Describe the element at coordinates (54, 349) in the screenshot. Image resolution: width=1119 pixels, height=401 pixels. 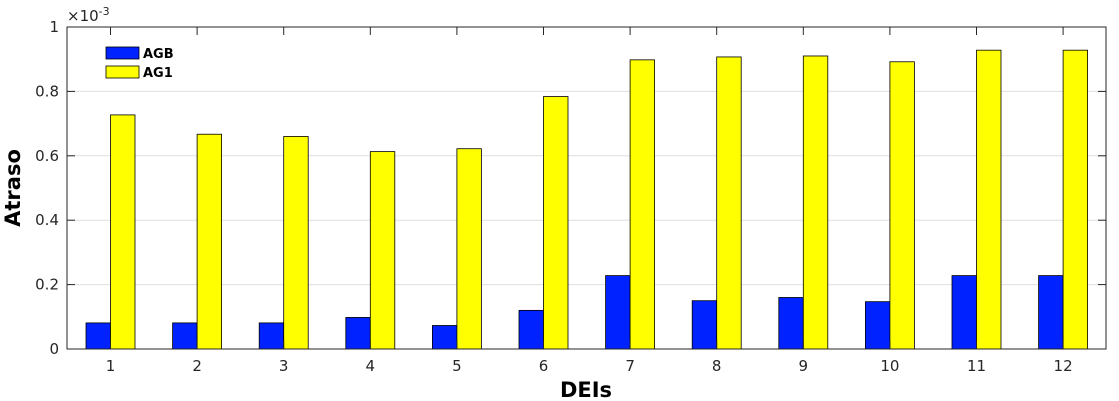
I see `y-tick-label: 0` at that location.